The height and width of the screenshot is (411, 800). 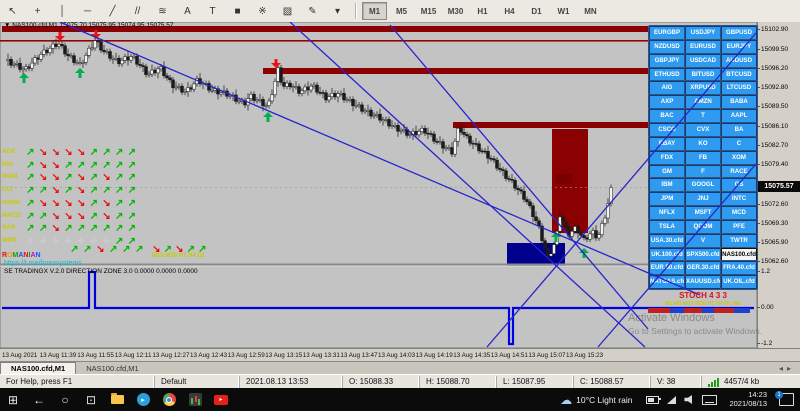 I want to click on symbol-button-csco: CSCO, so click(x=667, y=129).